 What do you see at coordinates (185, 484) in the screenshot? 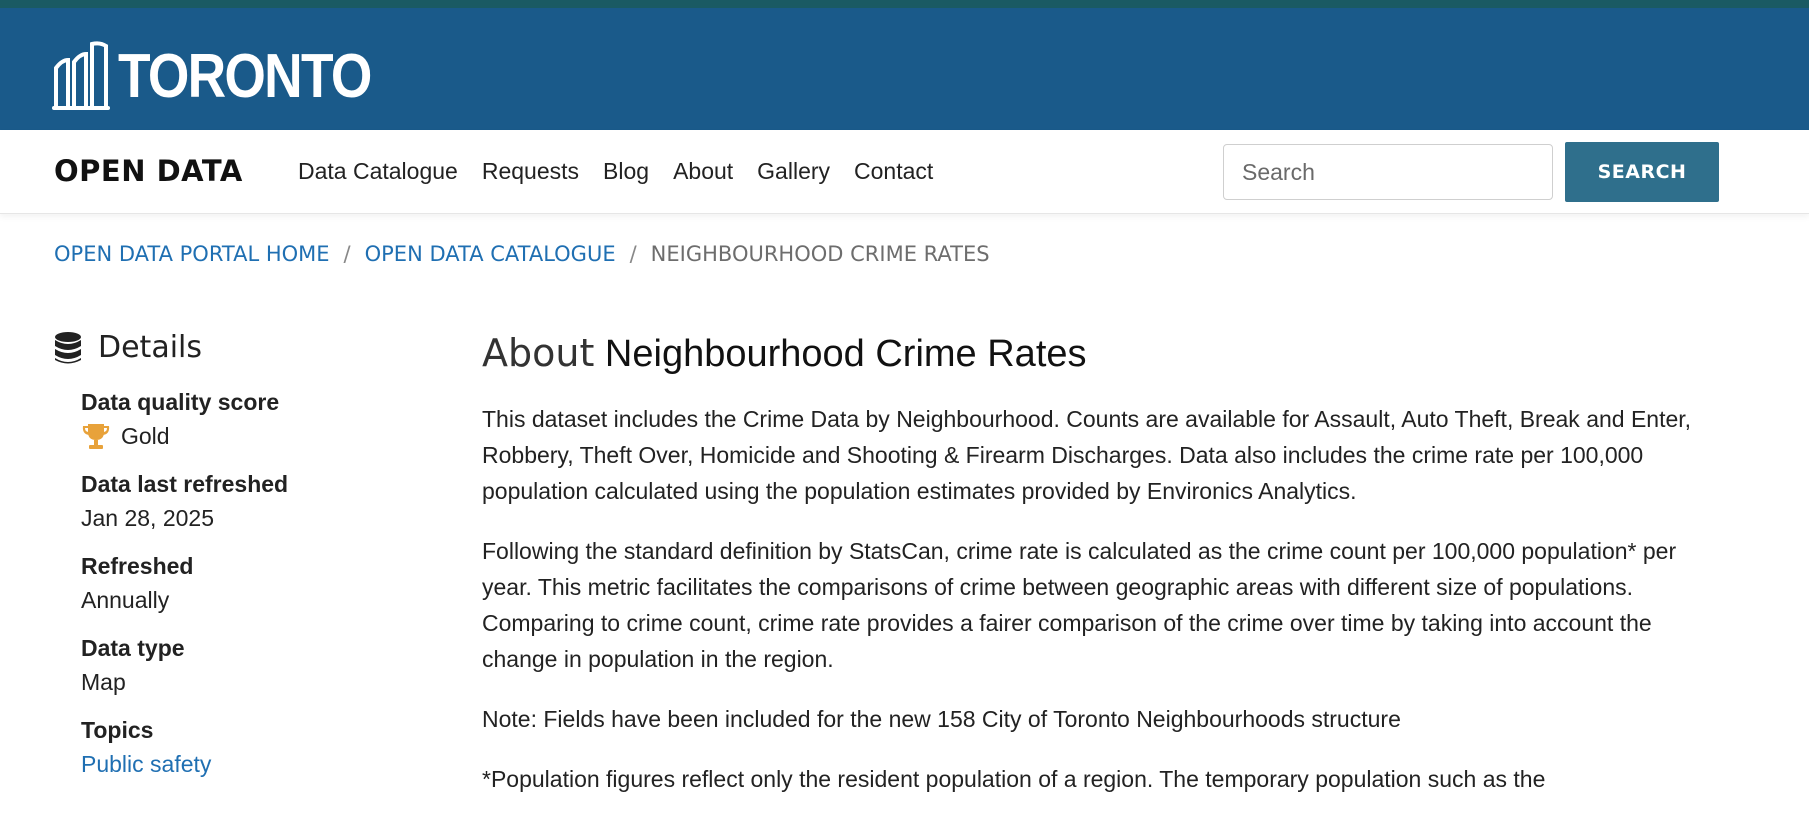
I see `detail-label: Data last refreshed` at bounding box center [185, 484].